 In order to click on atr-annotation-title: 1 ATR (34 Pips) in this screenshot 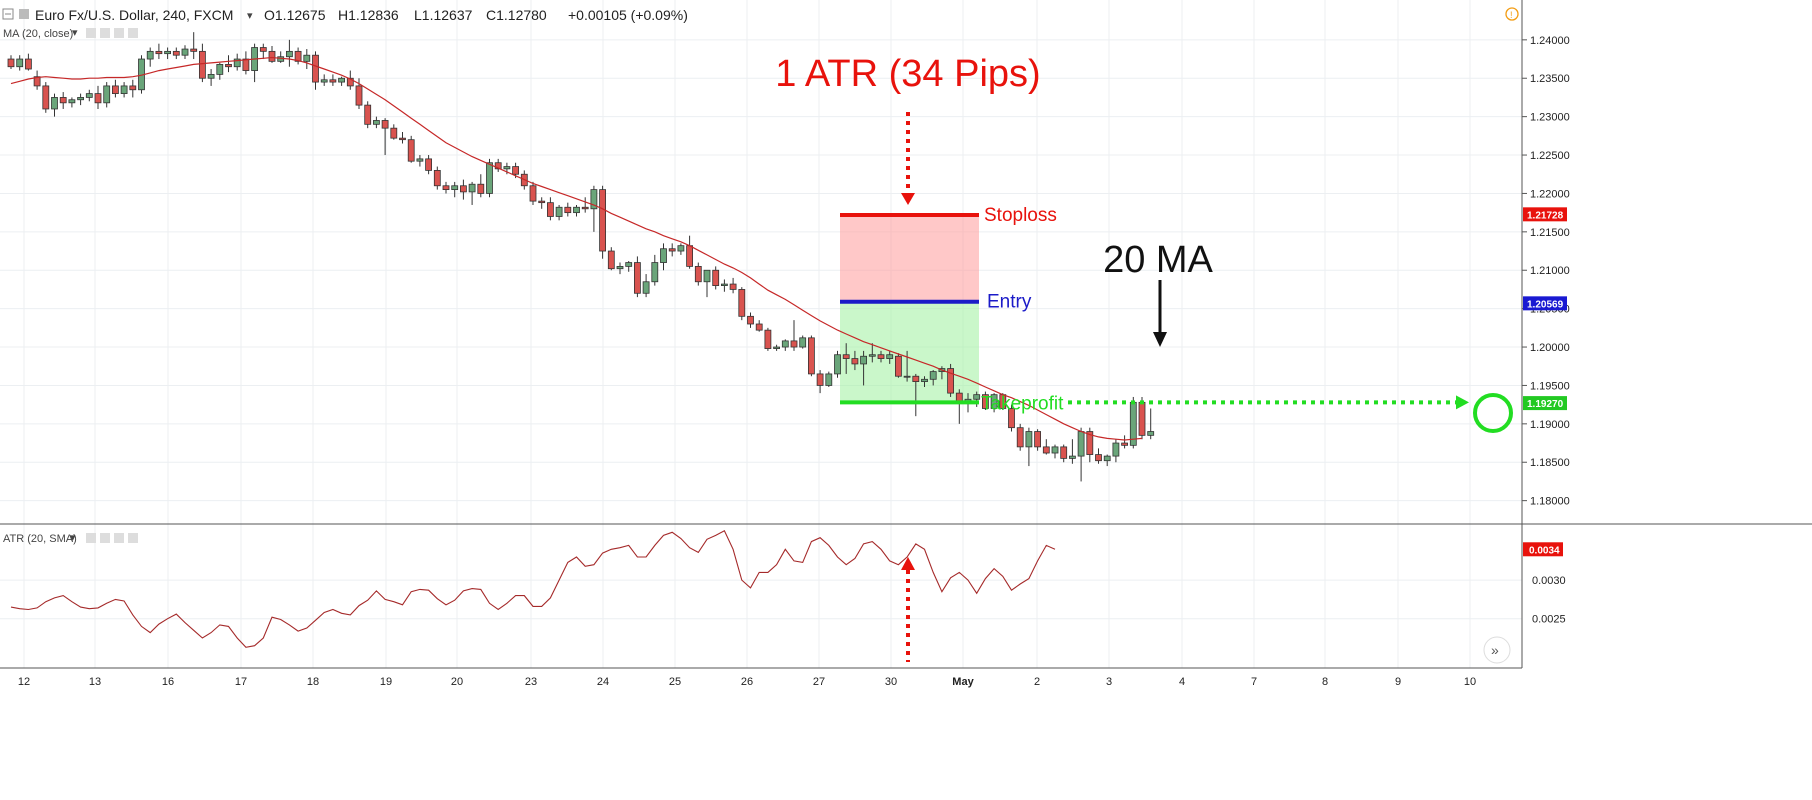, I will do `click(907, 74)`.